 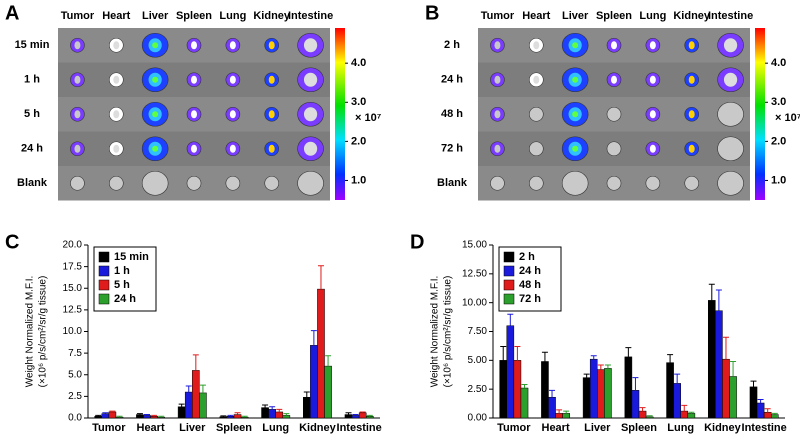 What do you see at coordinates (32, 80) in the screenshot?
I see `row-label: 1 h` at bounding box center [32, 80].